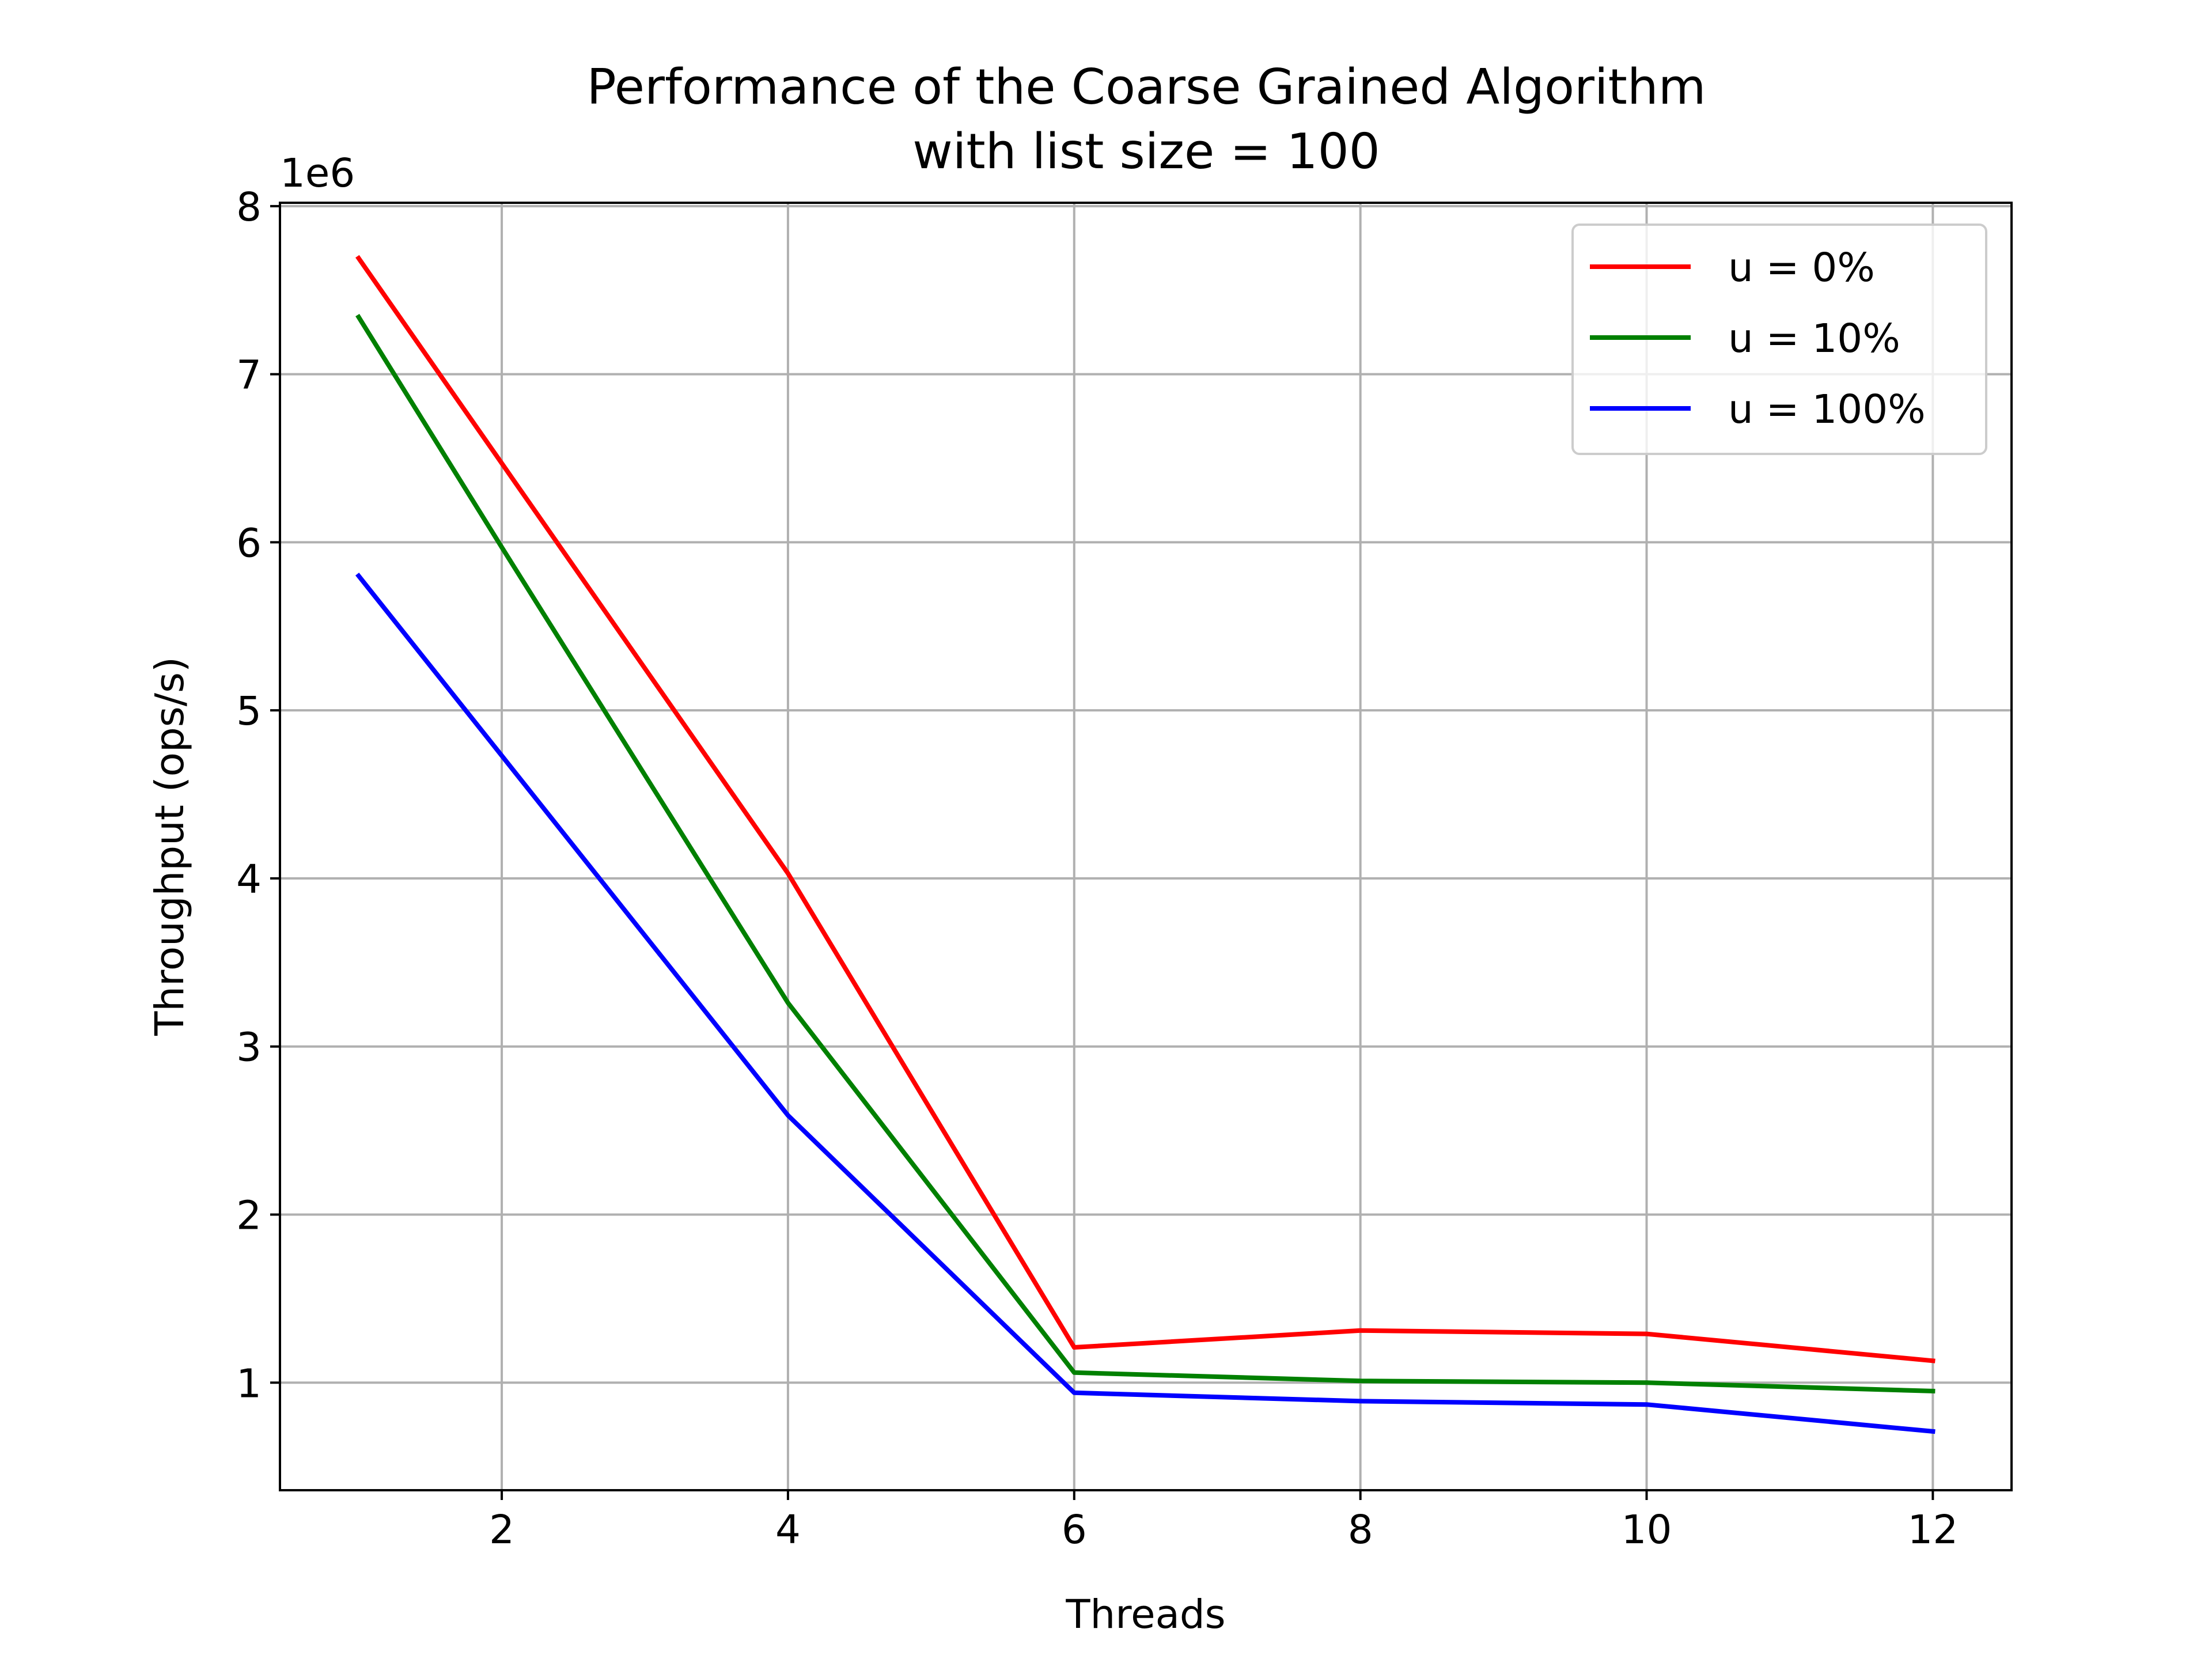 The width and height of the screenshot is (2212, 1659). What do you see at coordinates (788, 1530) in the screenshot?
I see `x-tick-label: 4` at bounding box center [788, 1530].